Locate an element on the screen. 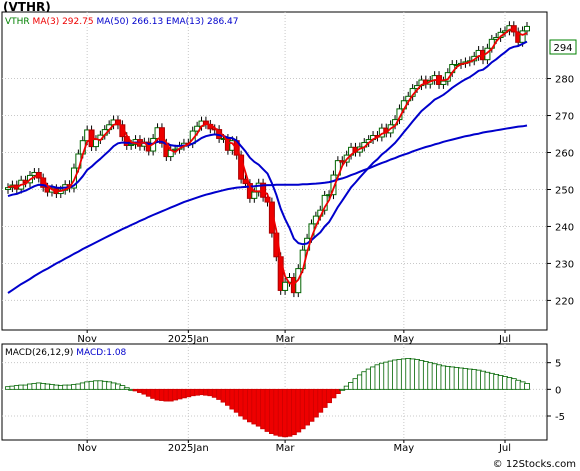 The height and width of the screenshot is (471, 580). macd-y-ticks: 5 0 -5 is located at coordinates (556, 391).